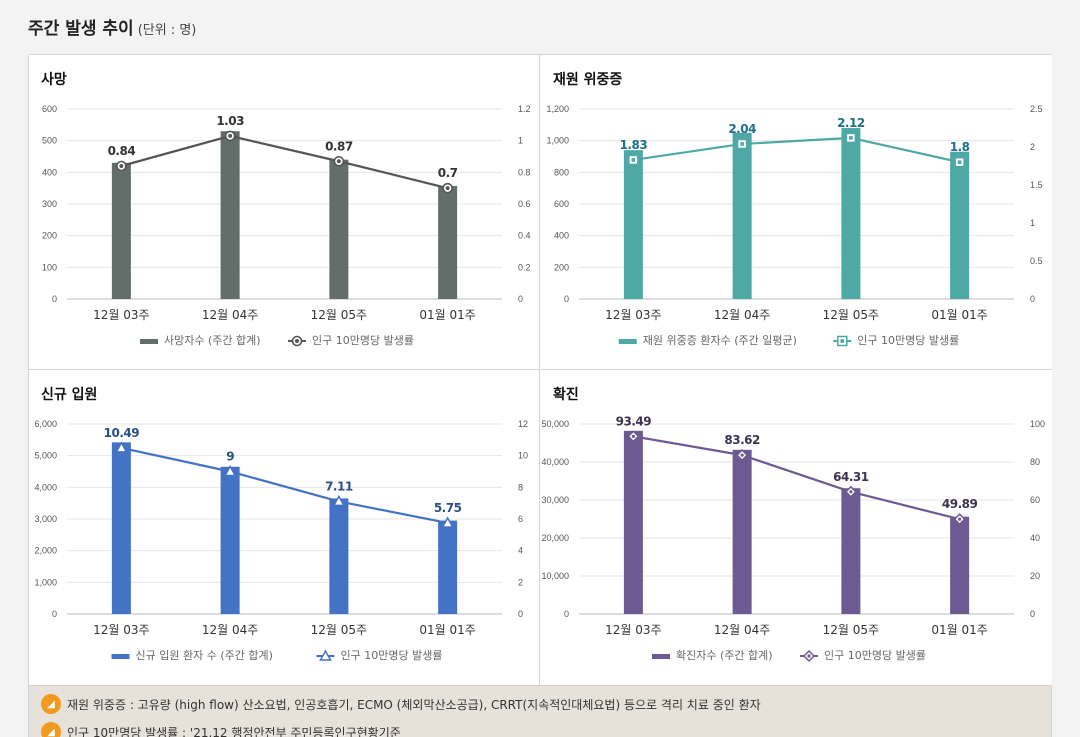 The height and width of the screenshot is (737, 1080). Describe the element at coordinates (112, 26) in the screenshot. I see `page-title: 주간 발생 추이 (단위 : 명)` at that location.